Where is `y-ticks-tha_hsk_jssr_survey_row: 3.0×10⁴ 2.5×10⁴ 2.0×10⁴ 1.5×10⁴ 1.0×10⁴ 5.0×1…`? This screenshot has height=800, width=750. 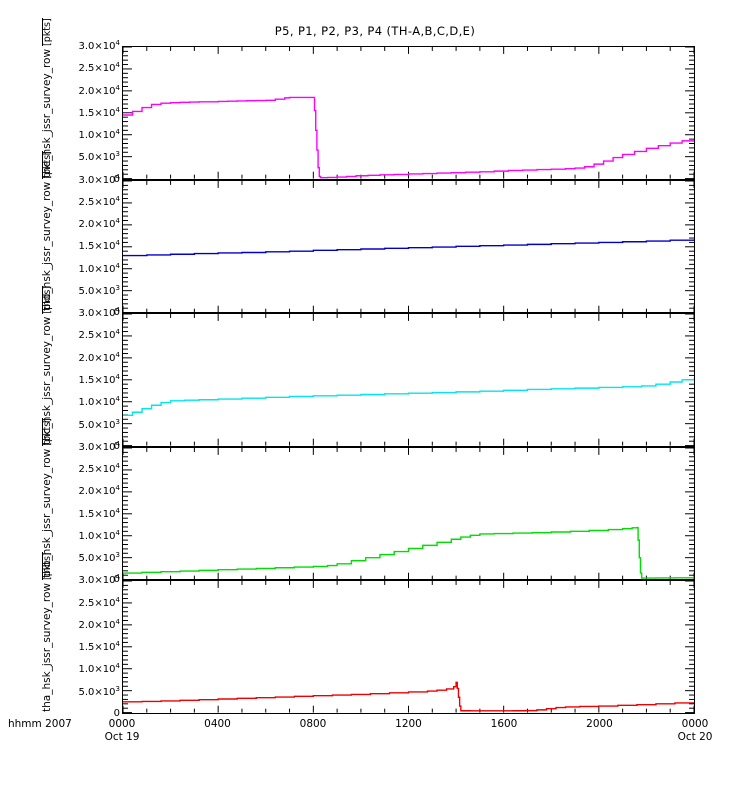
y-ticks-tha_hsk_jssr_survey_row: 3.0×10⁴ 2.5×10⁴ 2.0×10⁴ 1.5×10⁴ 1.0×10⁴ 5.0×1… is located at coordinates (87, 646).